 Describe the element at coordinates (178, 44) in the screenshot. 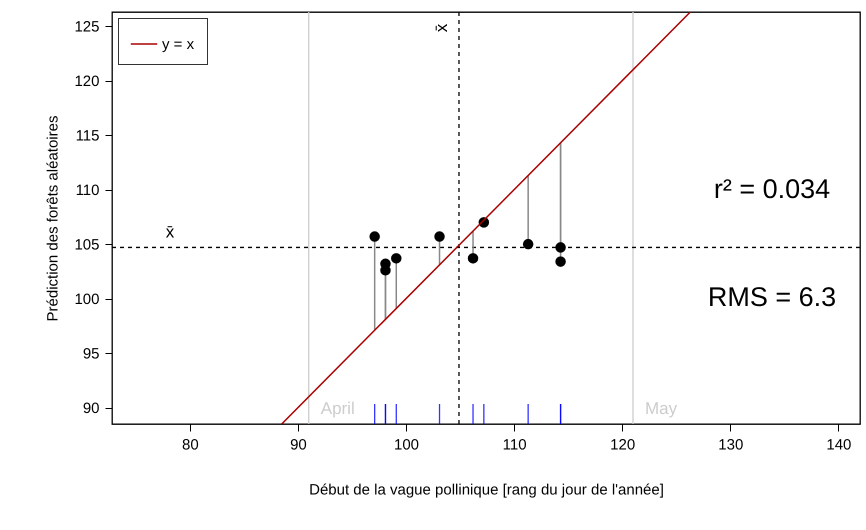

I see `legend-label: y = x` at that location.